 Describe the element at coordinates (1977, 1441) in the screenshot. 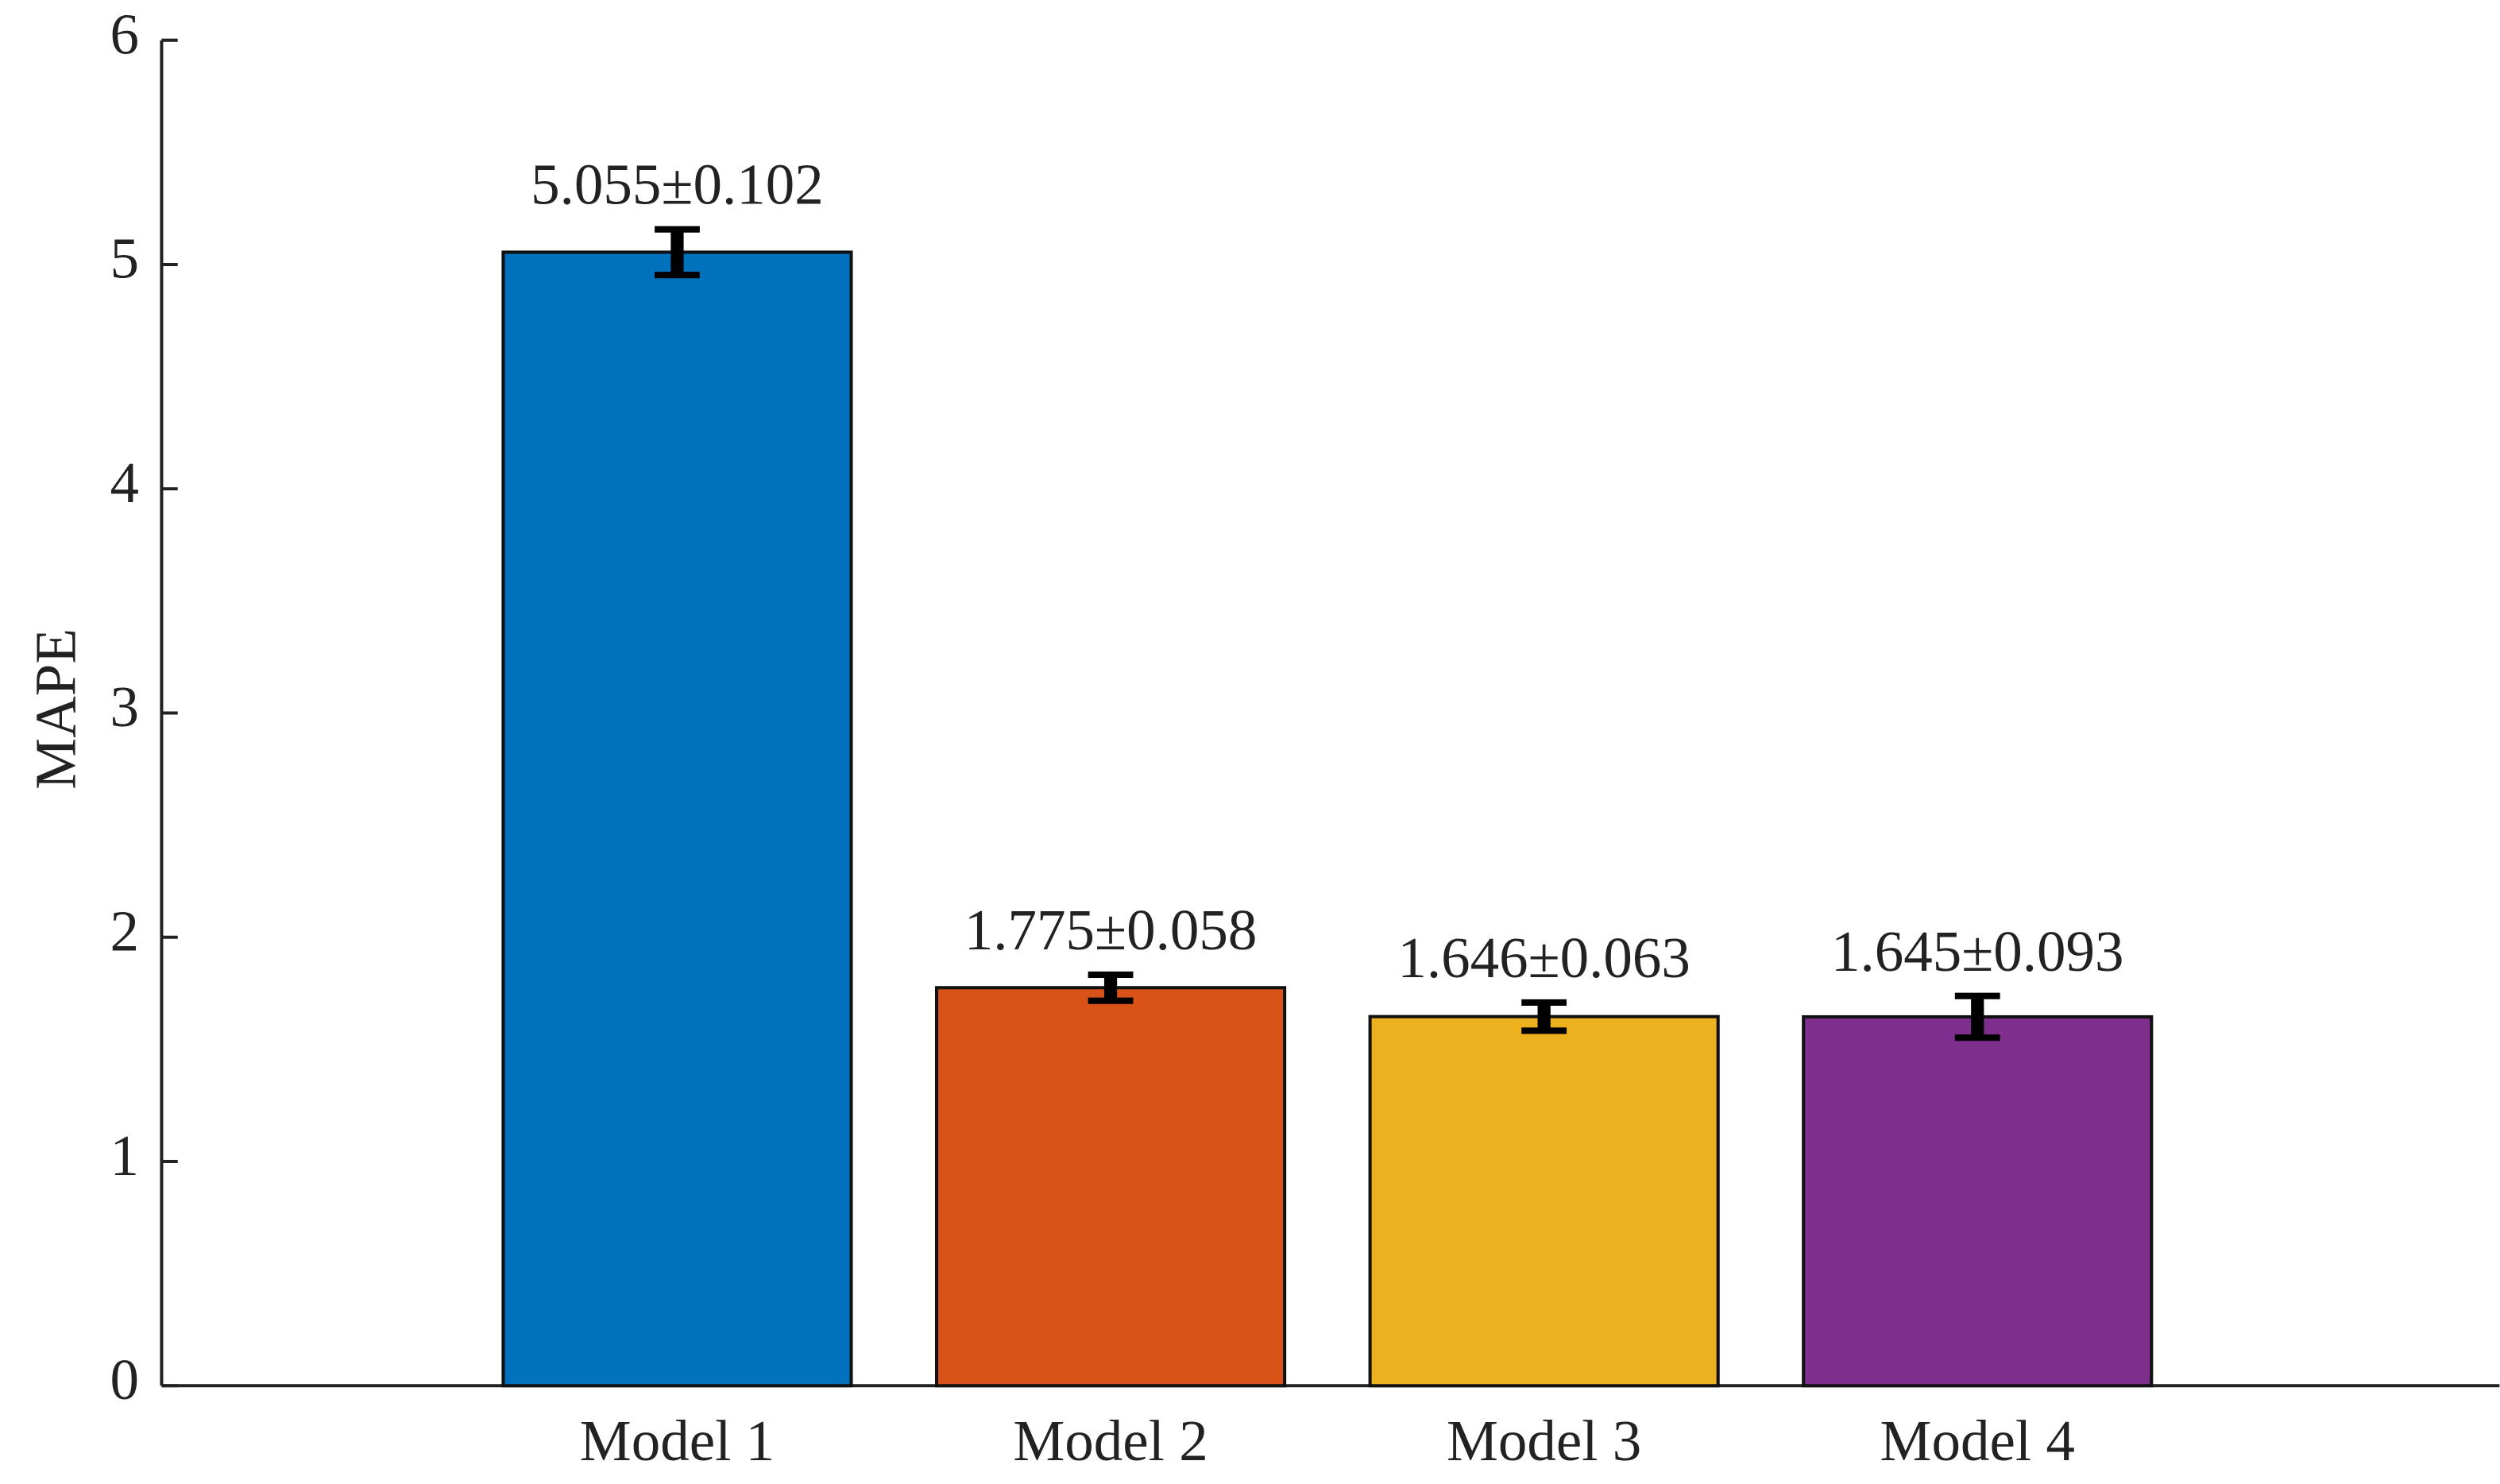

I see `x-tick-label: Model 4` at that location.